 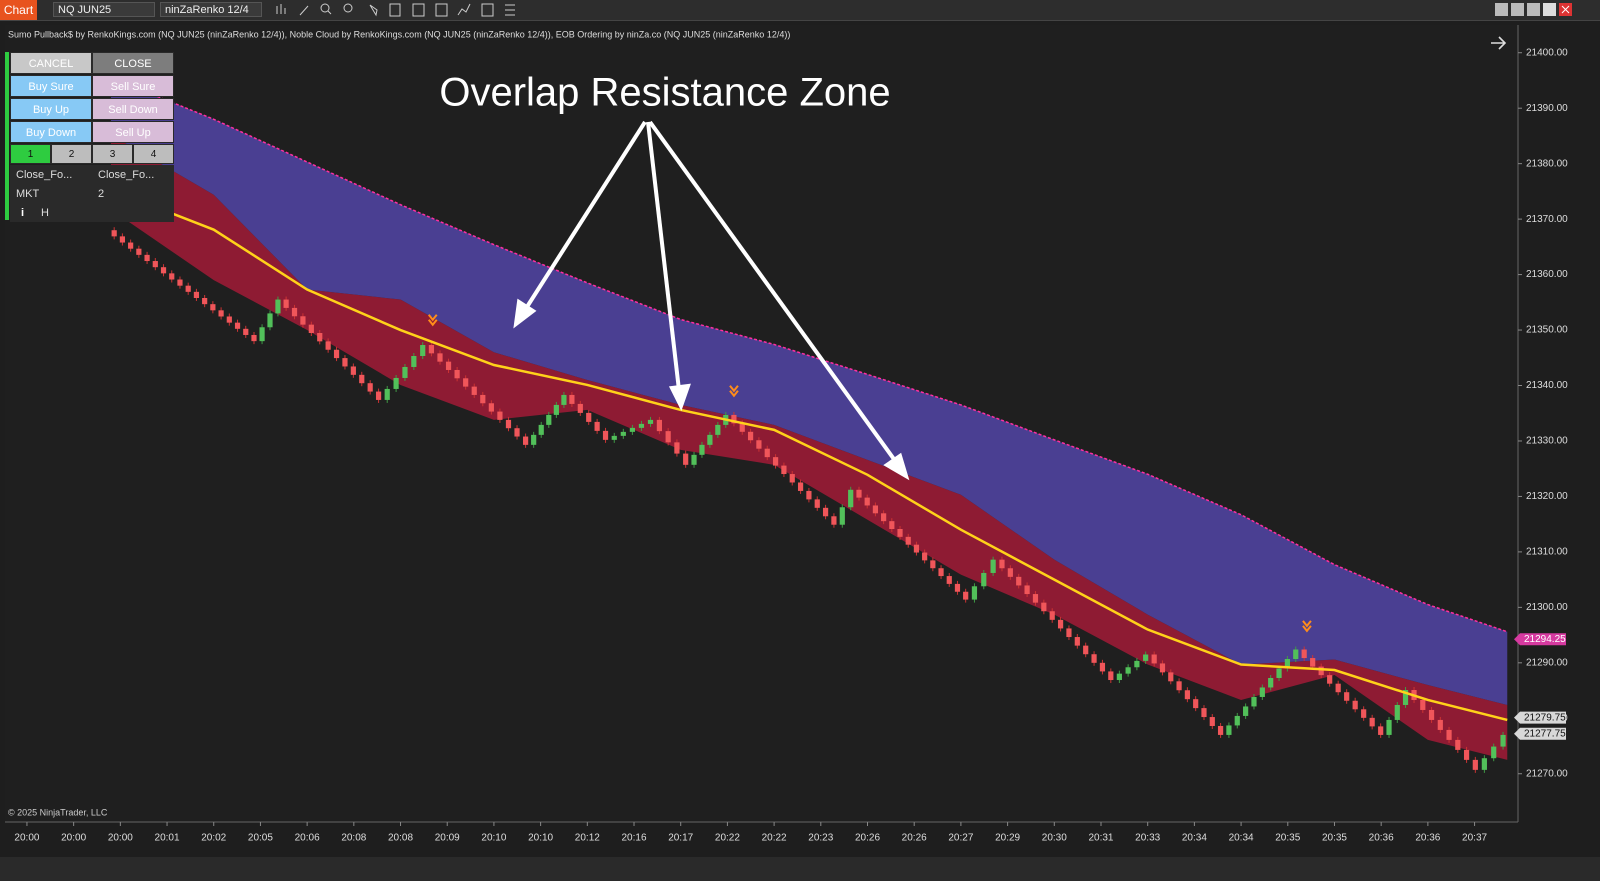 I want to click on x-tick-label: 20:08, so click(x=353, y=838).